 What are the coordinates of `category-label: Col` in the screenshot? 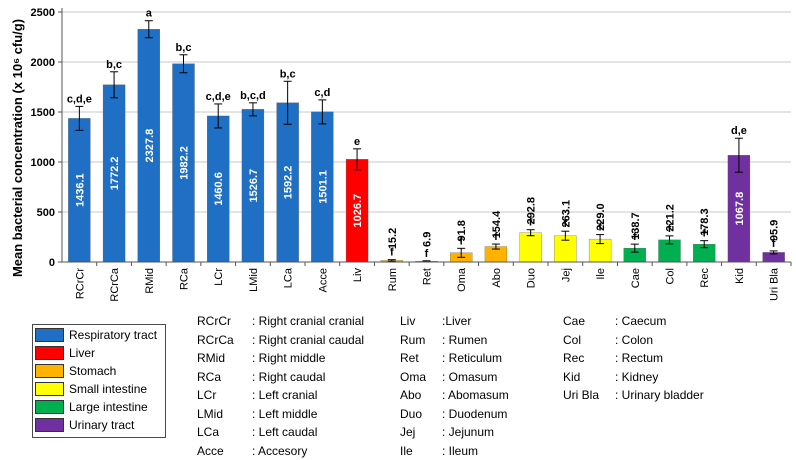 It's located at (671, 276).